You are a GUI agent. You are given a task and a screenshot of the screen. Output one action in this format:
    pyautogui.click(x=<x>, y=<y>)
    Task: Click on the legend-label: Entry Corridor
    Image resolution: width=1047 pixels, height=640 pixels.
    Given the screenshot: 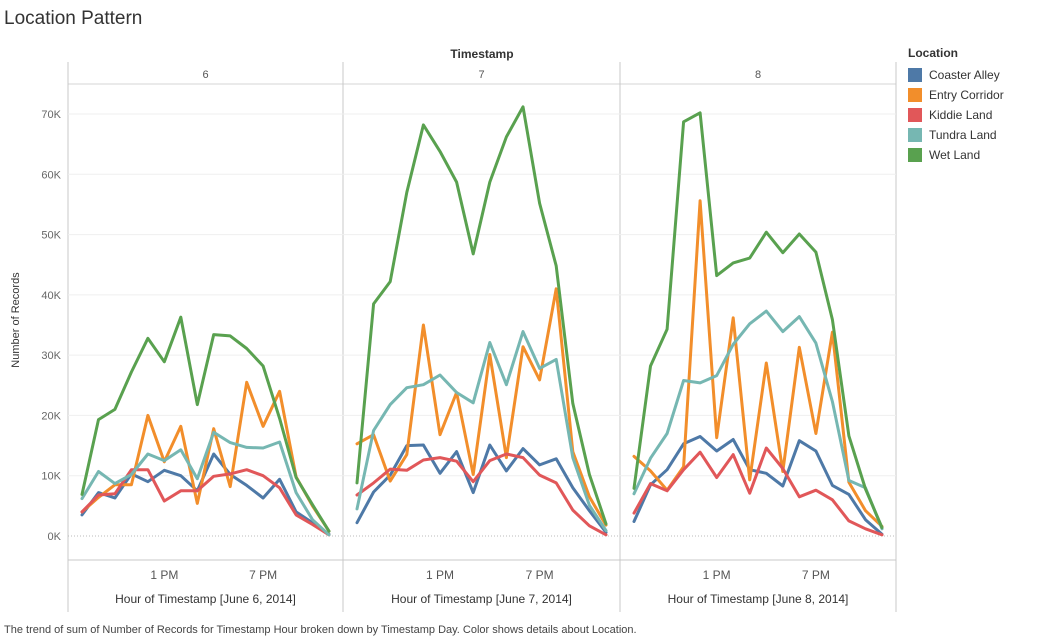 What is the action you would take?
    pyautogui.click(x=966, y=95)
    